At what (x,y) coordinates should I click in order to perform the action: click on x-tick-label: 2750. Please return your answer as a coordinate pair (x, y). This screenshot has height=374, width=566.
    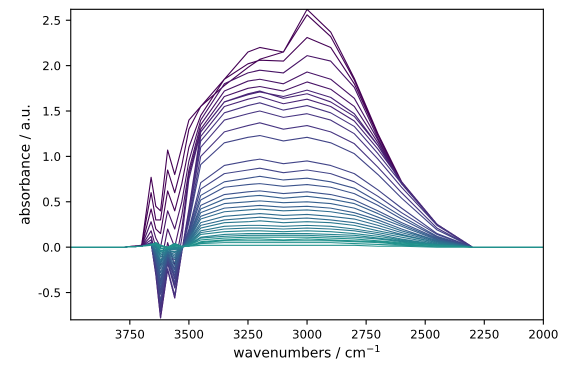
    Looking at the image, I should click on (366, 334).